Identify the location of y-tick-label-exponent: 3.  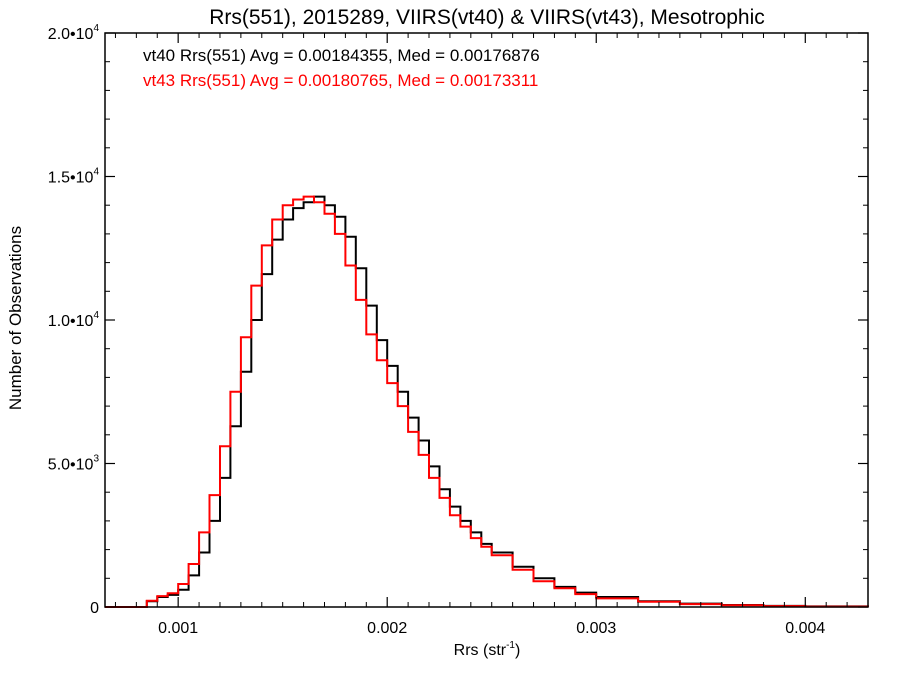
(96, 459).